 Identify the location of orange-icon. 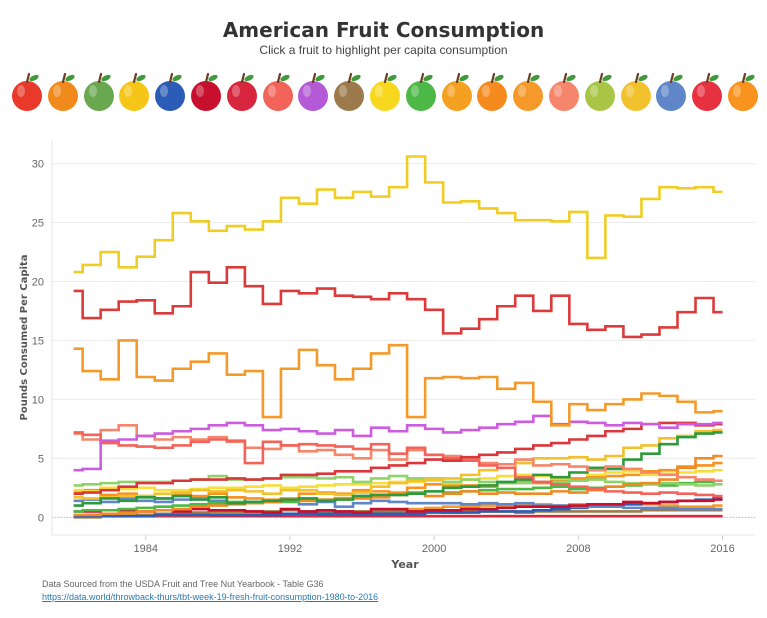
(492, 92).